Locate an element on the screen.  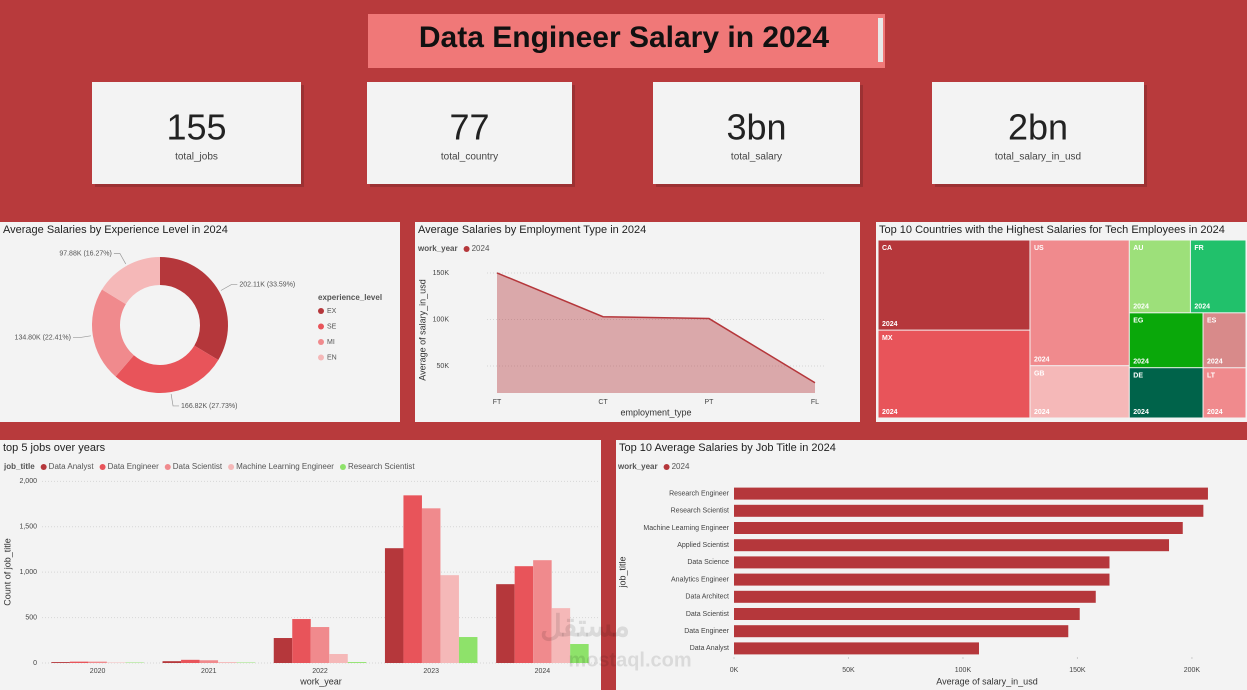
y-axis-title: Count of job_title is located at coordinates (7, 572).